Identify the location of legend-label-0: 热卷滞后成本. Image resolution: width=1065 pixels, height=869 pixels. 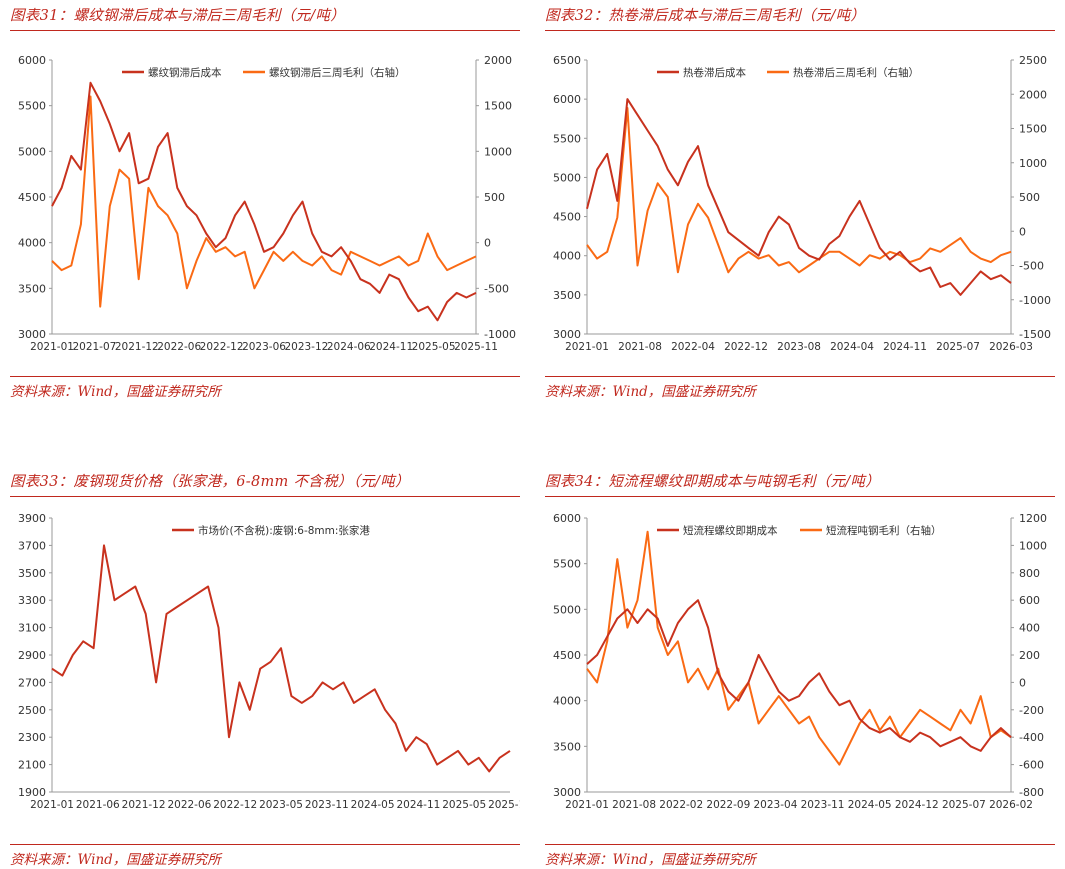
(714, 72).